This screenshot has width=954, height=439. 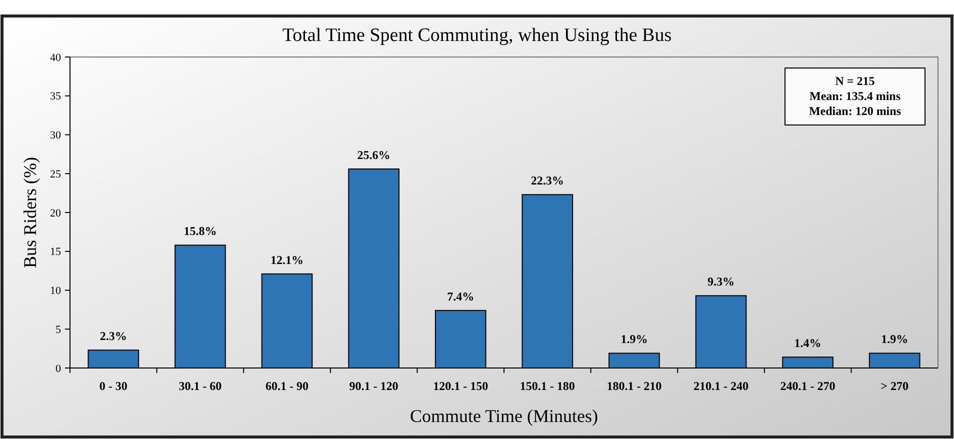 What do you see at coordinates (200, 231) in the screenshot?
I see `data-label: 15.8%` at bounding box center [200, 231].